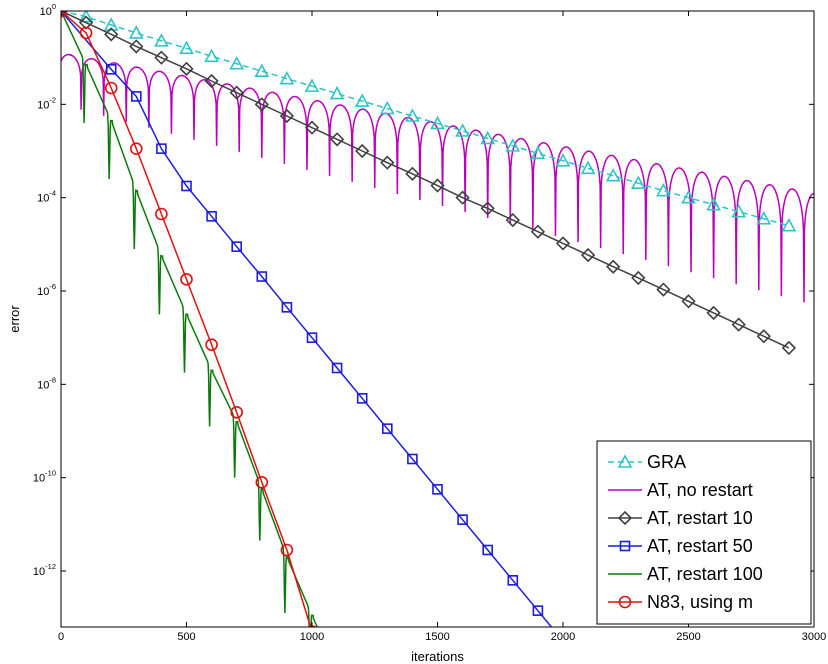 The image size is (828, 664). I want to click on y-tick-label: 10⁻¹⁰, so click(44, 477).